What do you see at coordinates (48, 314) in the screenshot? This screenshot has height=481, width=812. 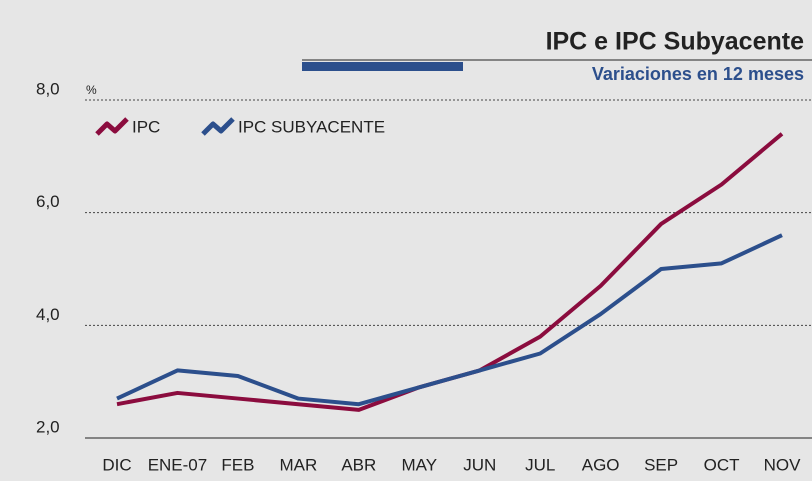 I see `y-tick-label: 4,0` at bounding box center [48, 314].